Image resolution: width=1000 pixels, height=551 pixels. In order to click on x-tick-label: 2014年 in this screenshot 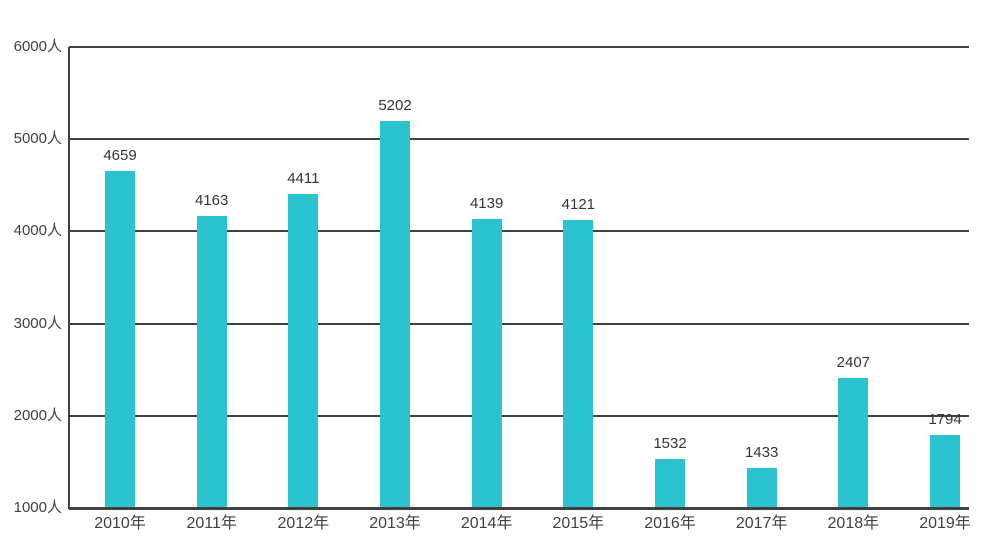, I will do `click(486, 523)`.